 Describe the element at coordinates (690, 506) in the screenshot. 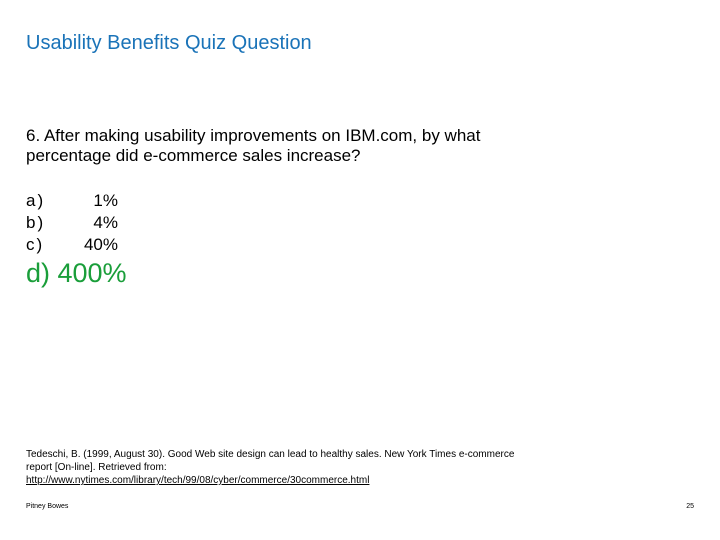

I see `page-number: 25` at that location.